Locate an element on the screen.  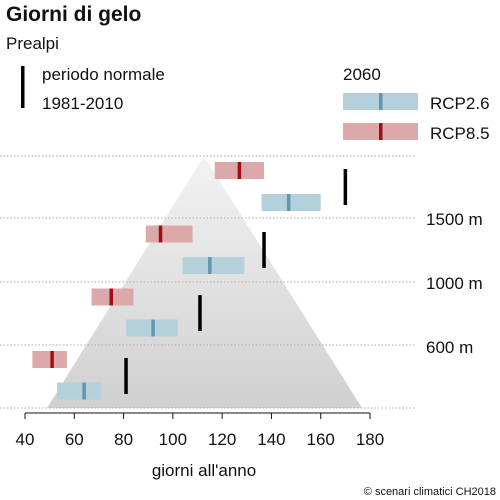
x-tick-label-60: 60 is located at coordinates (74, 439).